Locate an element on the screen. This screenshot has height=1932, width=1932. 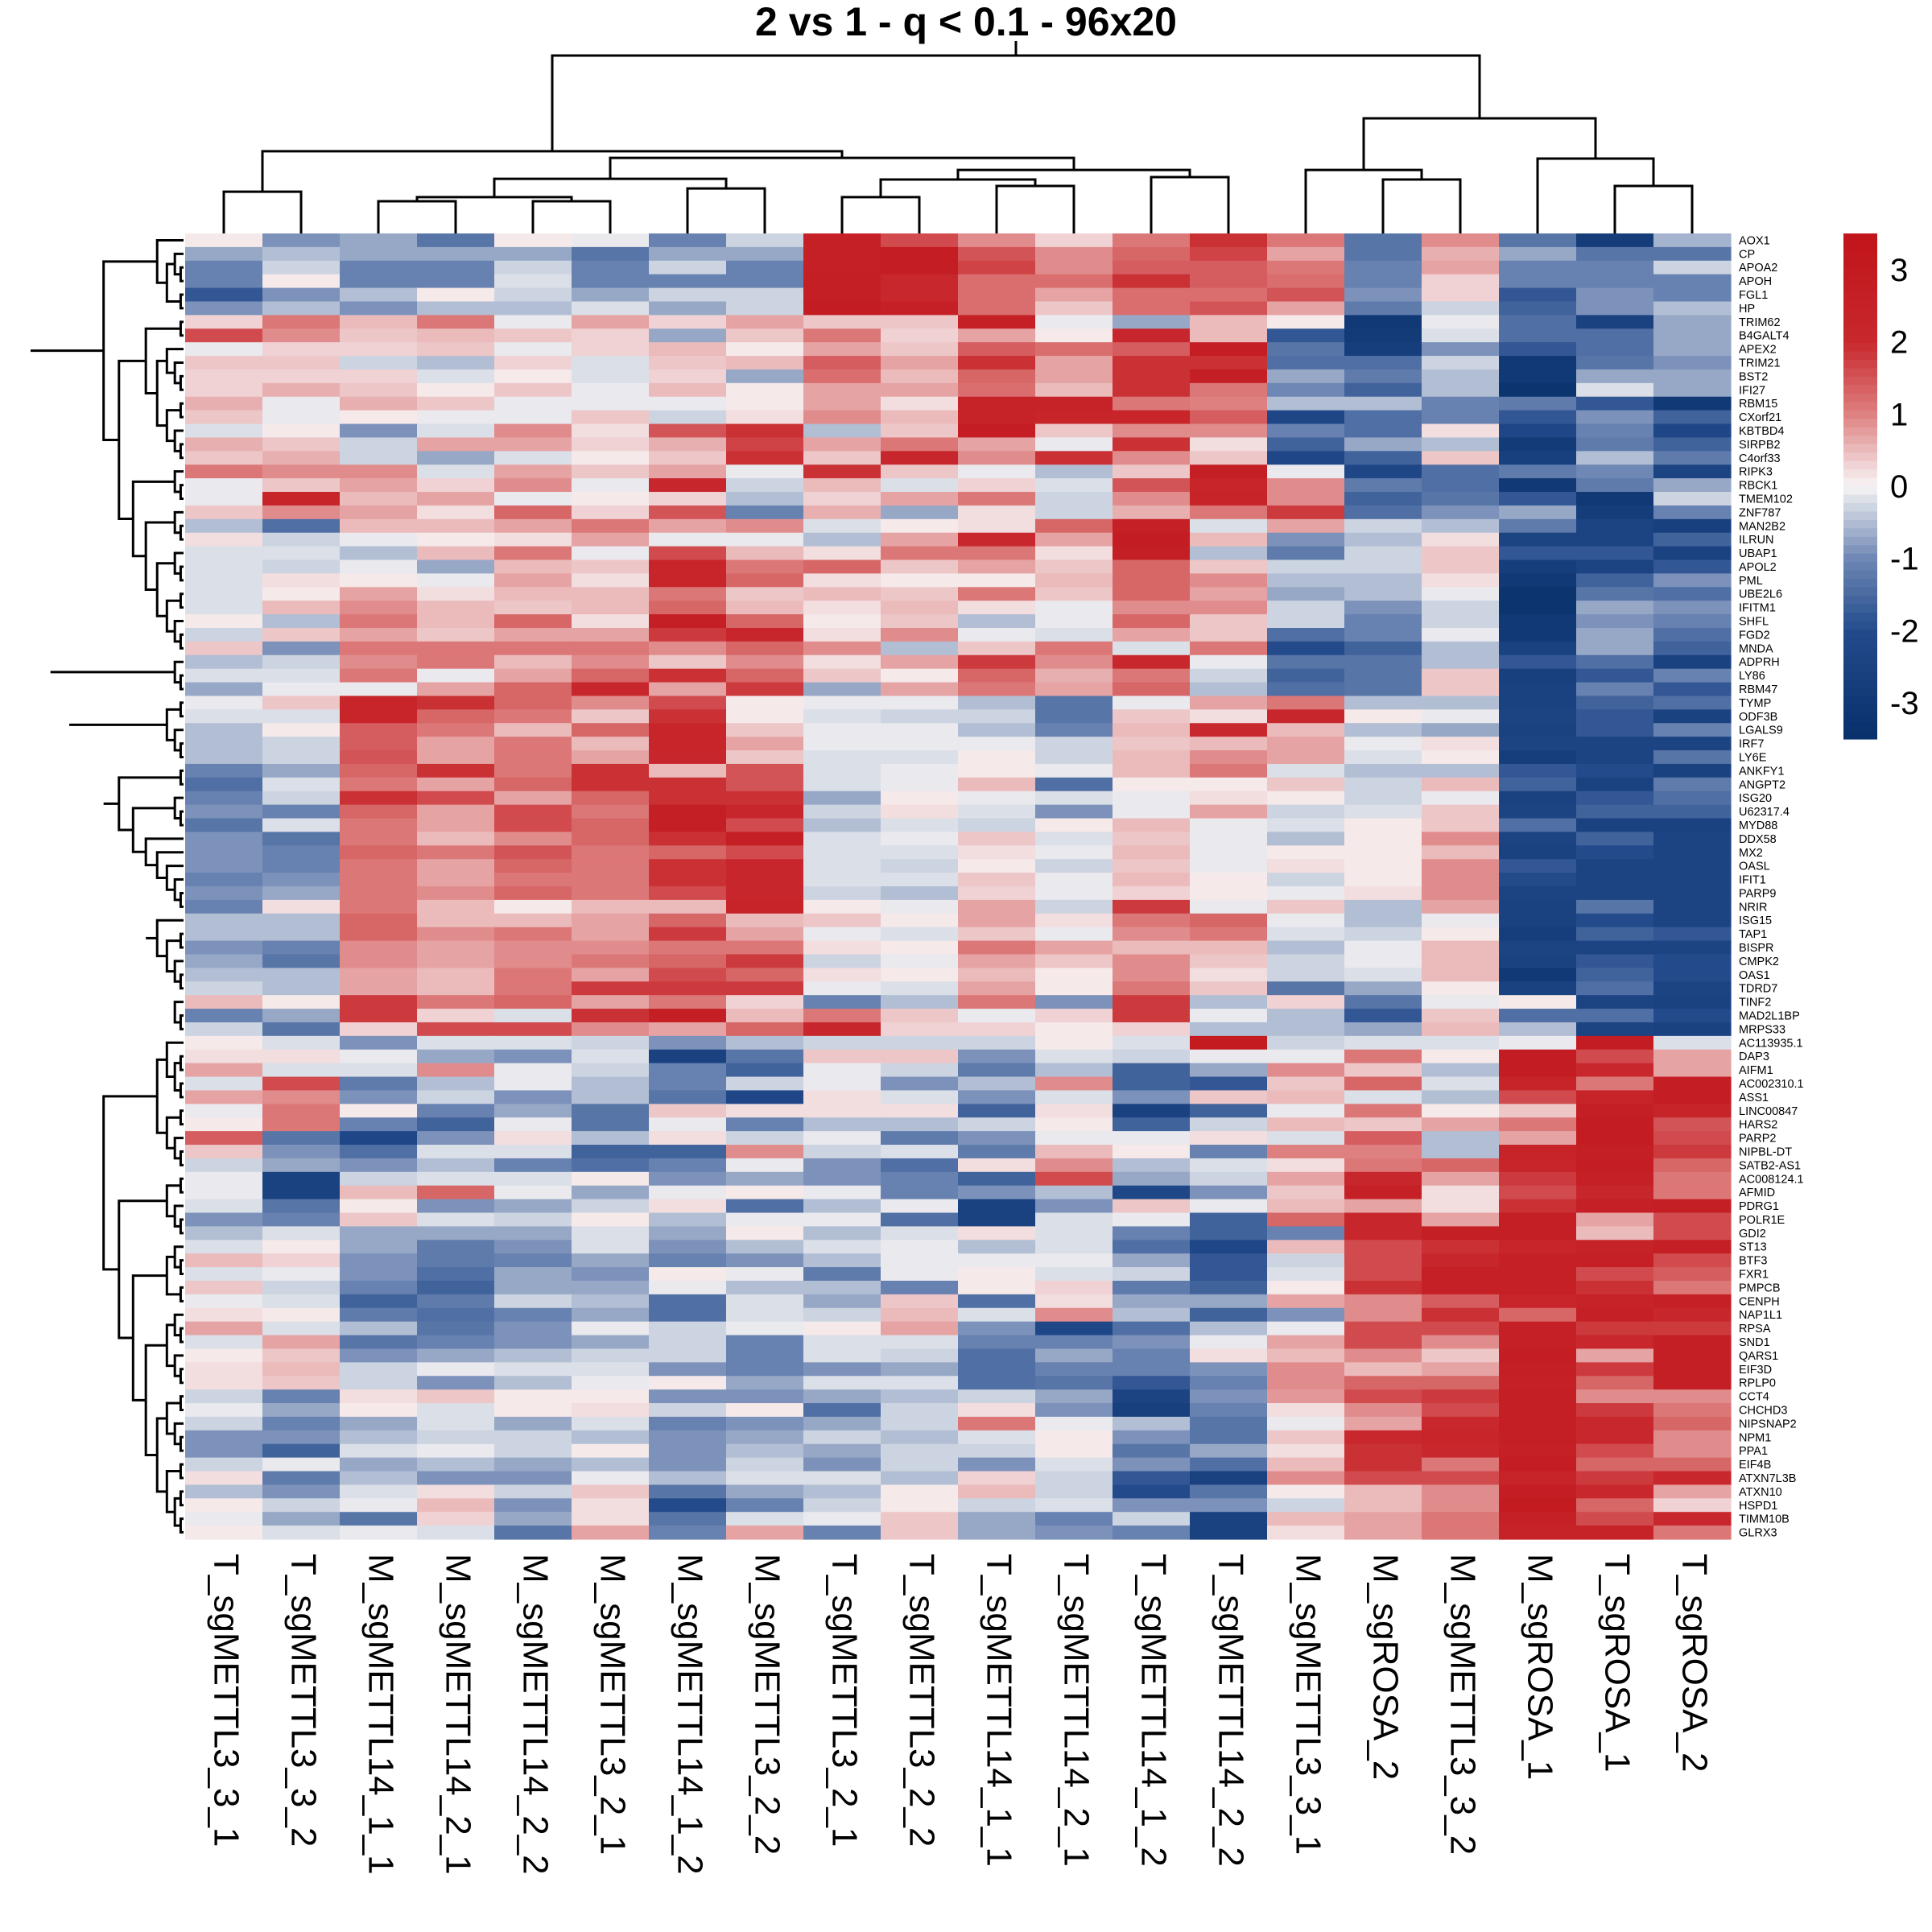
row-label: PDRG1 is located at coordinates (1759, 1206).